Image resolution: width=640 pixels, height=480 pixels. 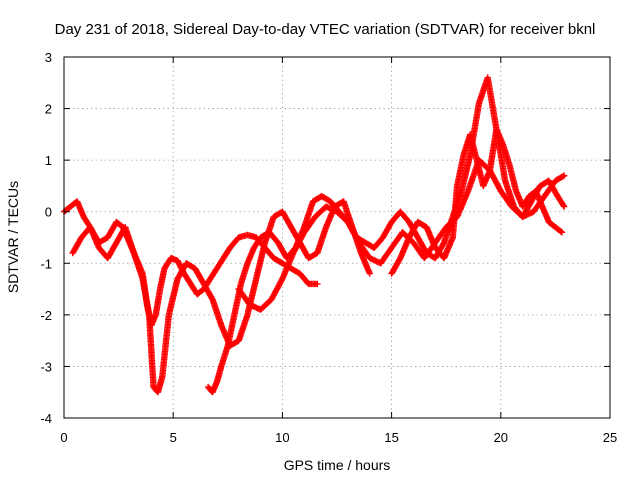 I want to click on x-axis-label: GPS time / hours, so click(x=337, y=465).